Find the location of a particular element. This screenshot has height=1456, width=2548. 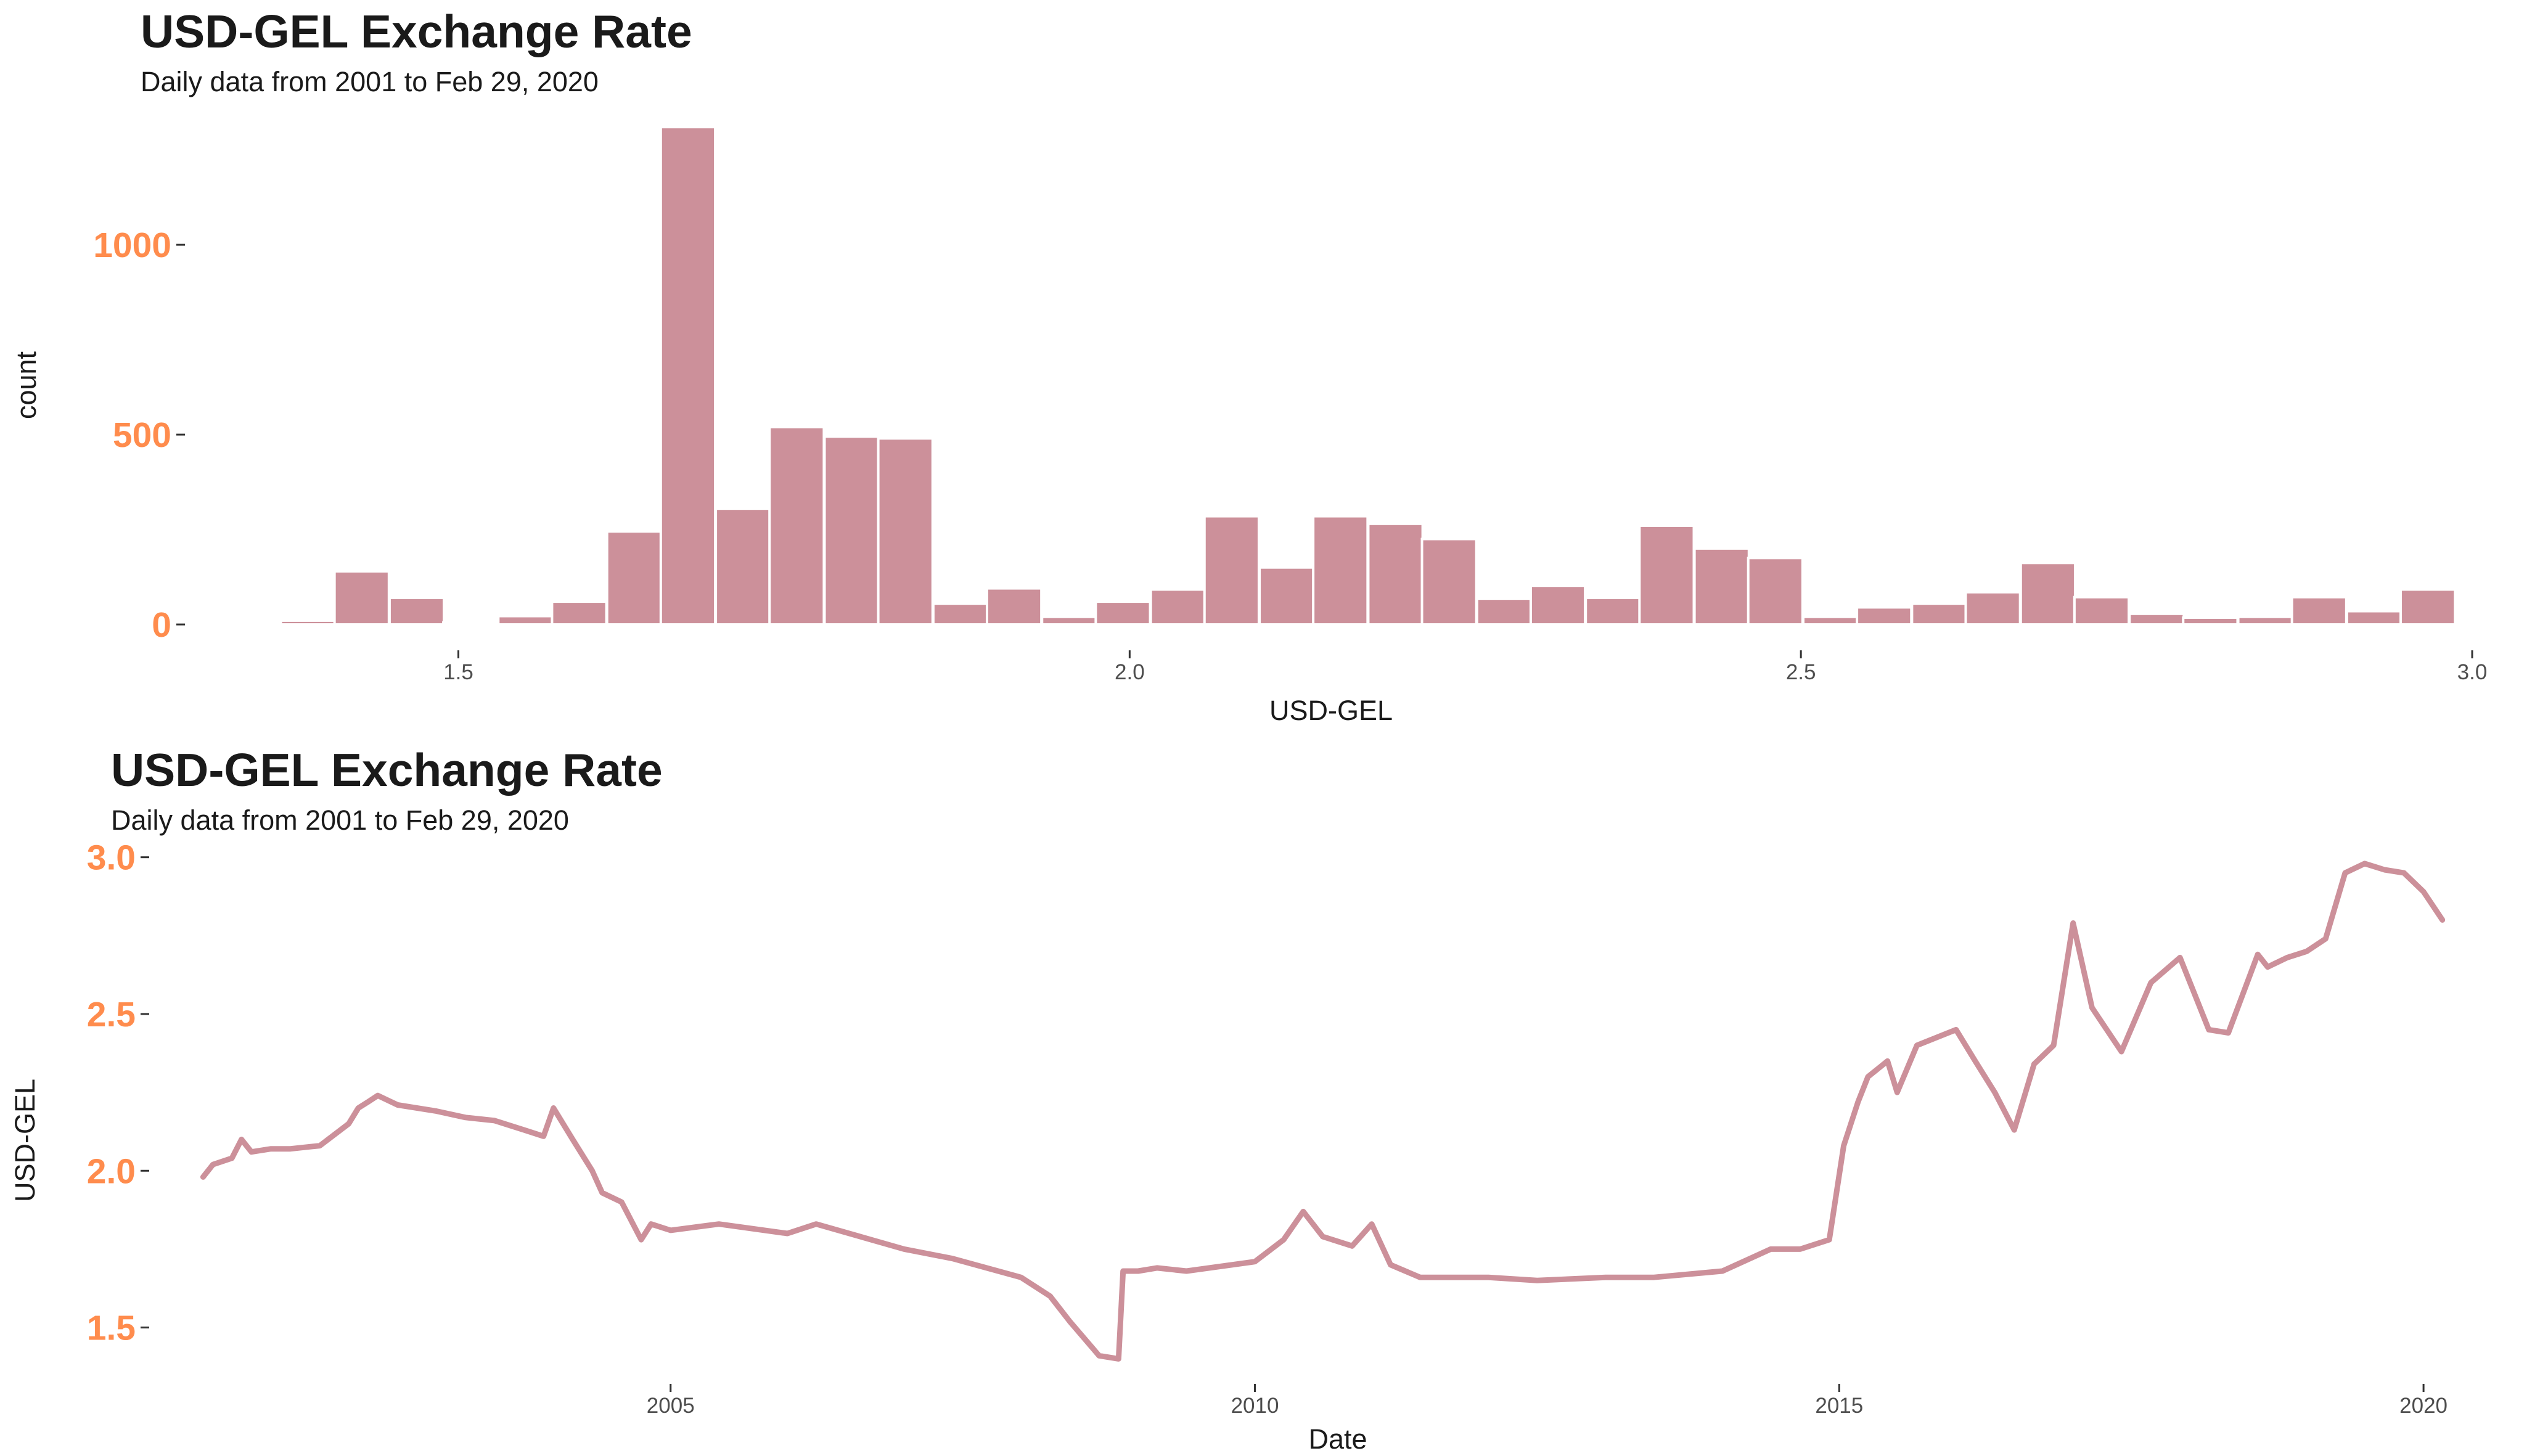

x-tick-label: 2015 is located at coordinates (1839, 1406).